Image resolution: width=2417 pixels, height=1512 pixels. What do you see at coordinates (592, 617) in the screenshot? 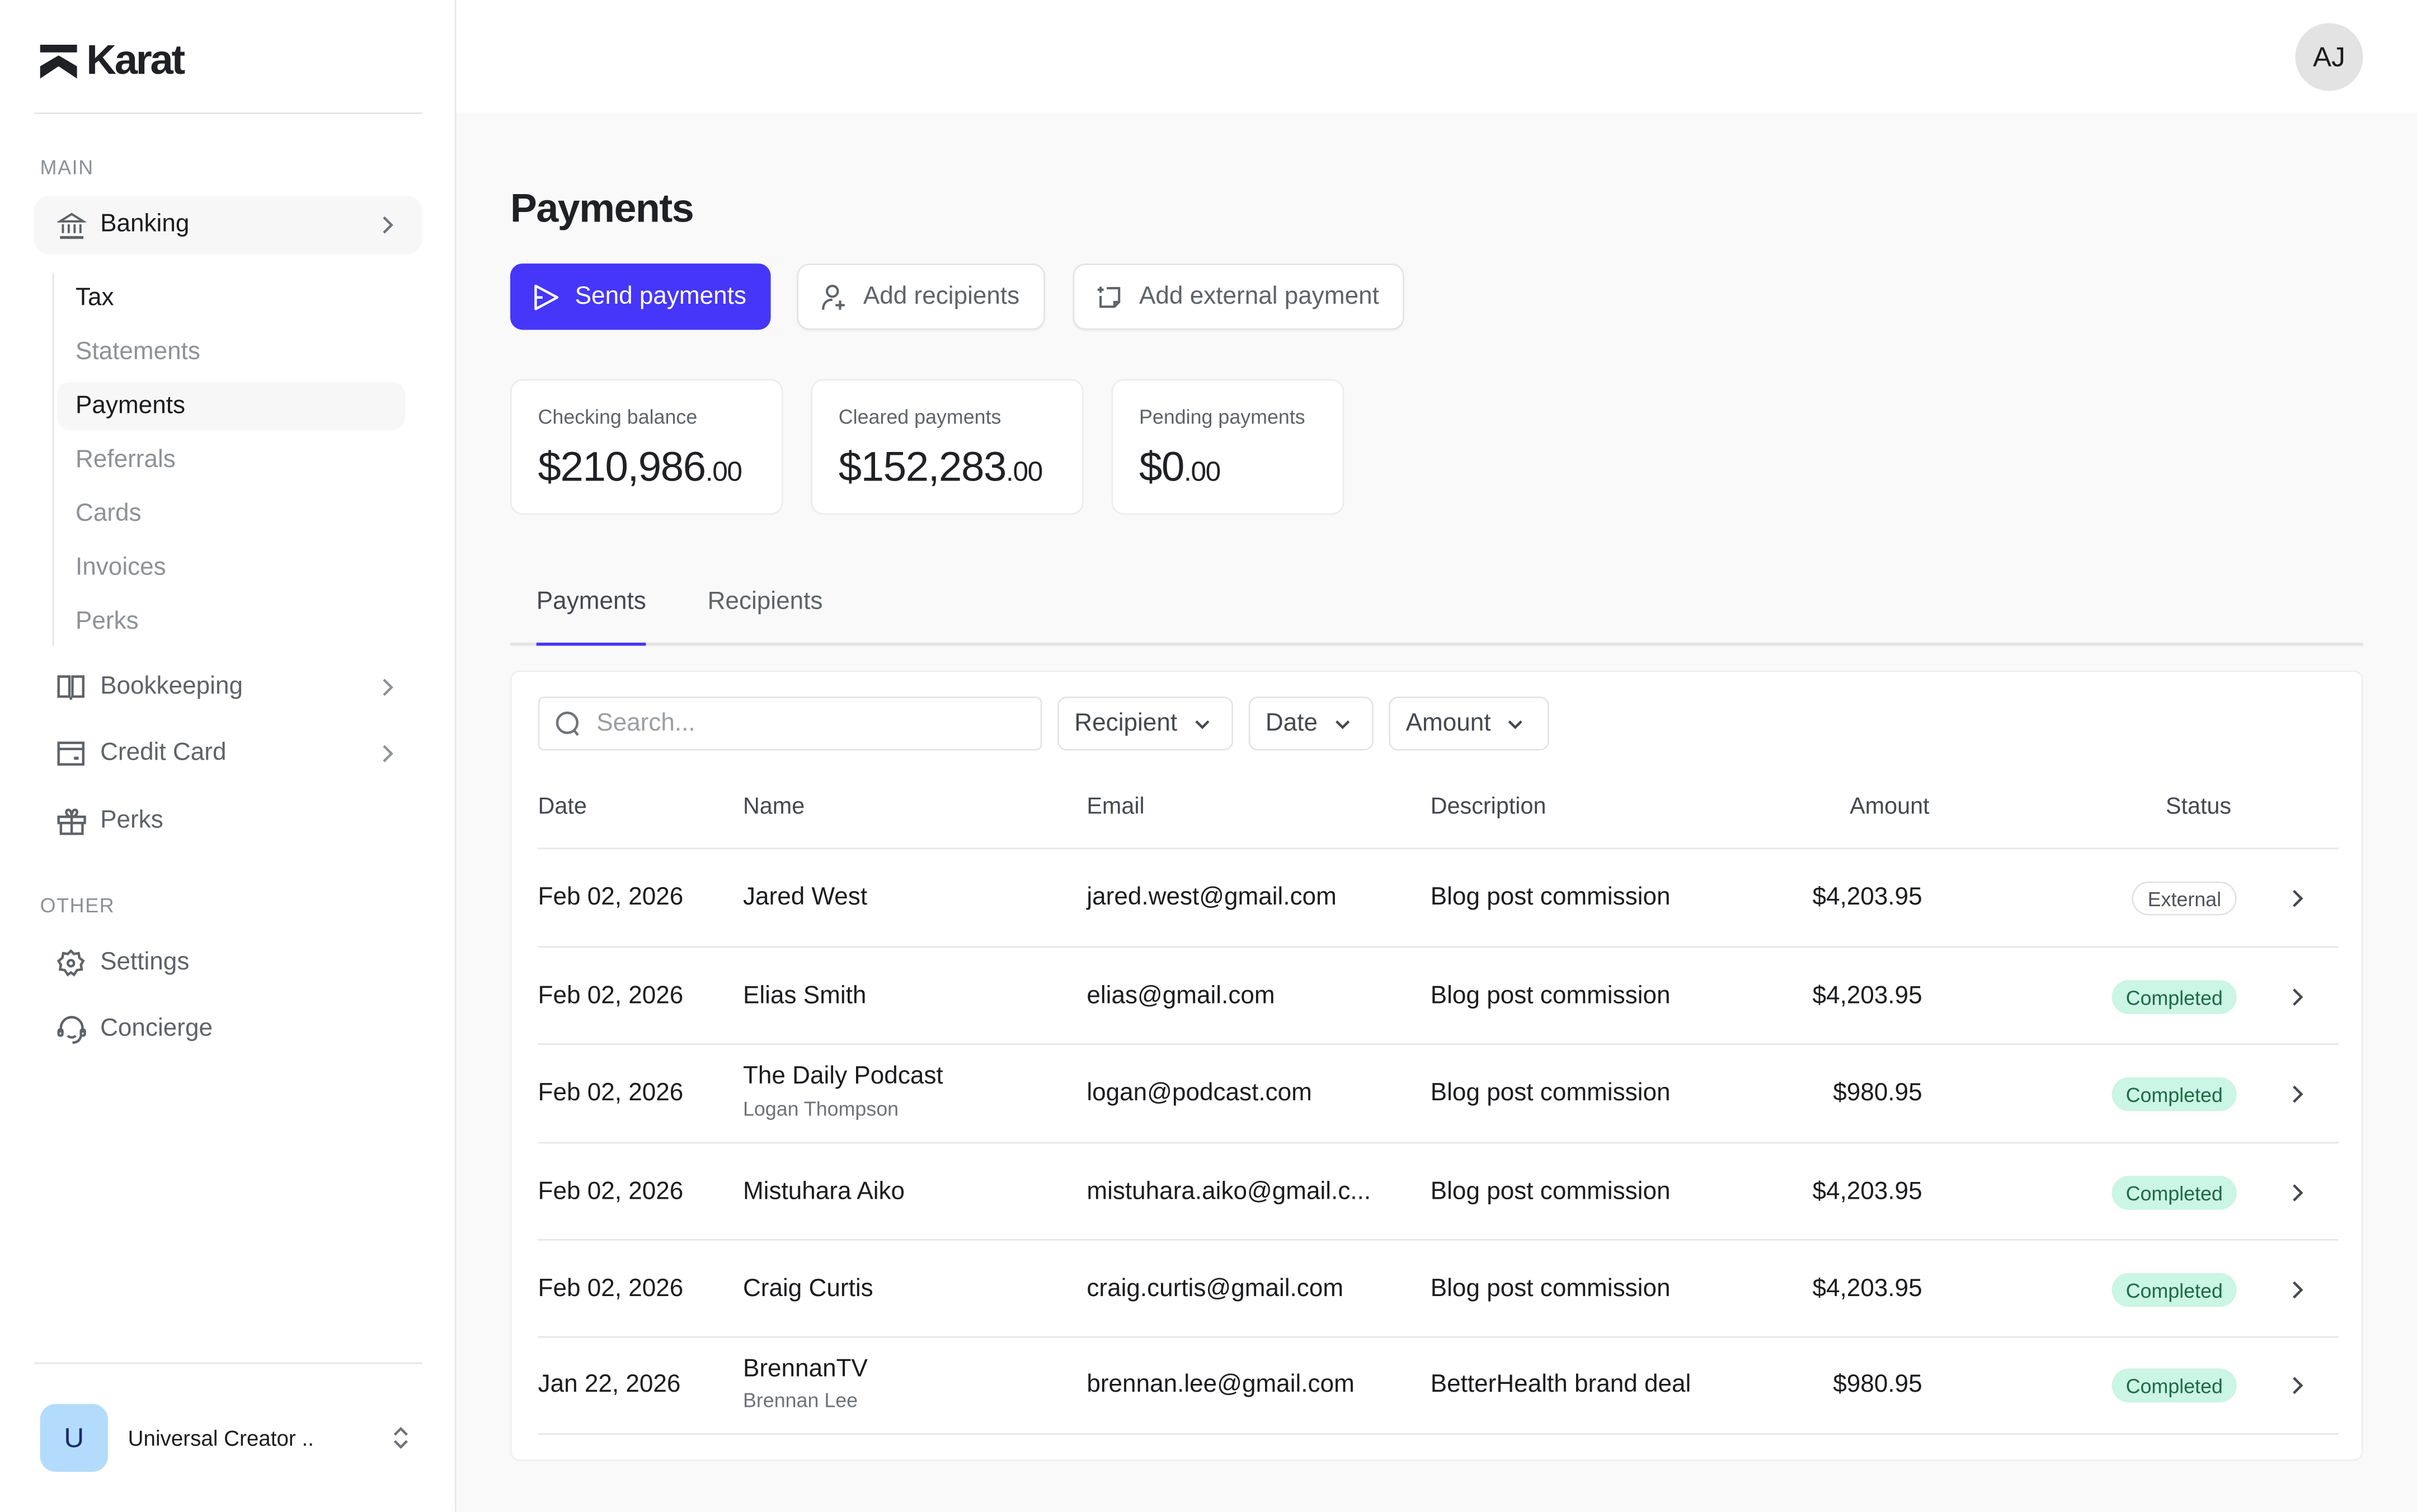
I see `tab-payments: Payments` at bounding box center [592, 617].